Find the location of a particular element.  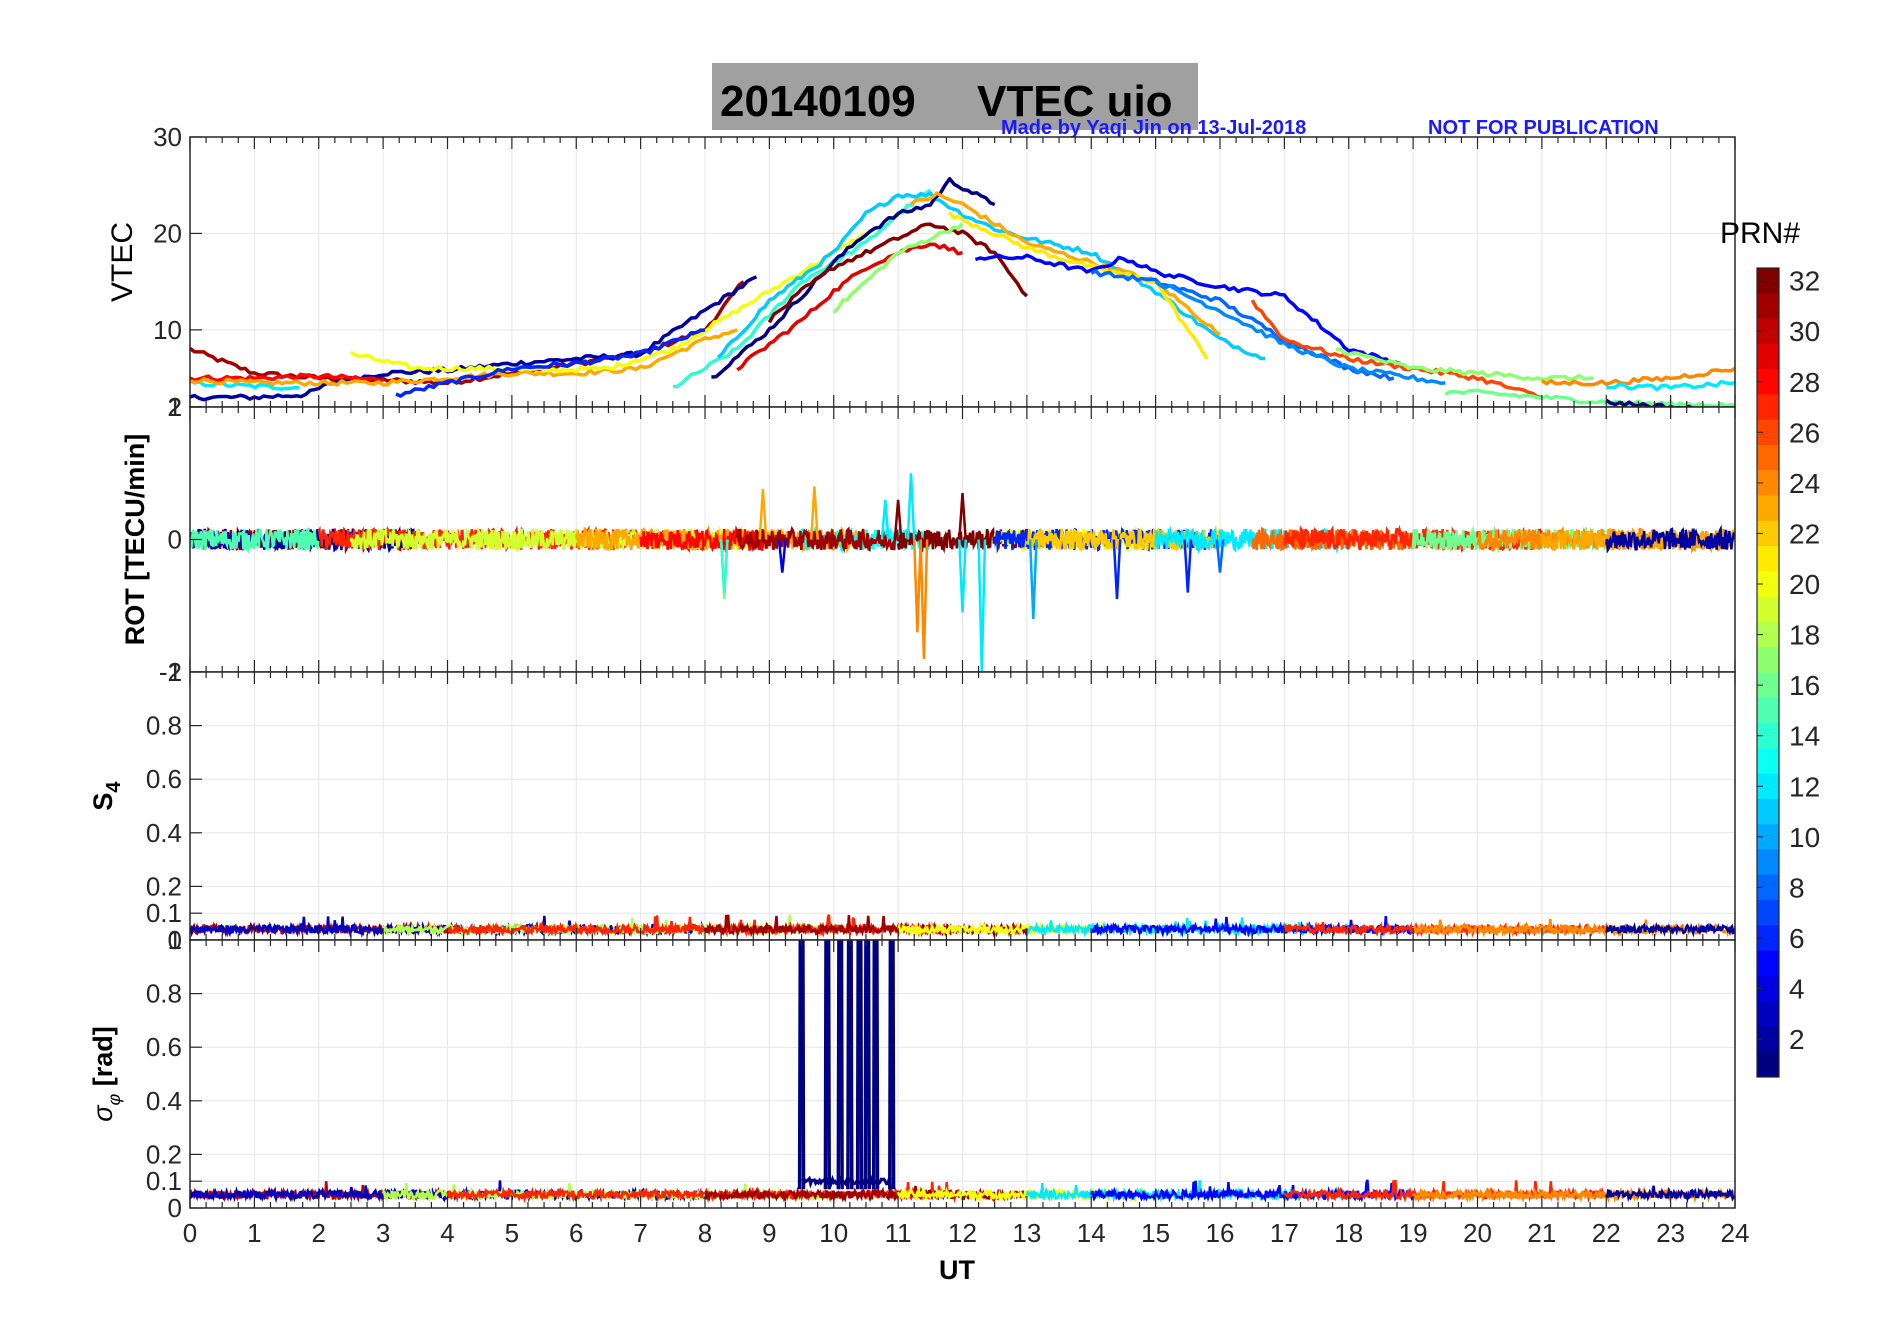

x-tick-label: 22 is located at coordinates (1606, 1233).